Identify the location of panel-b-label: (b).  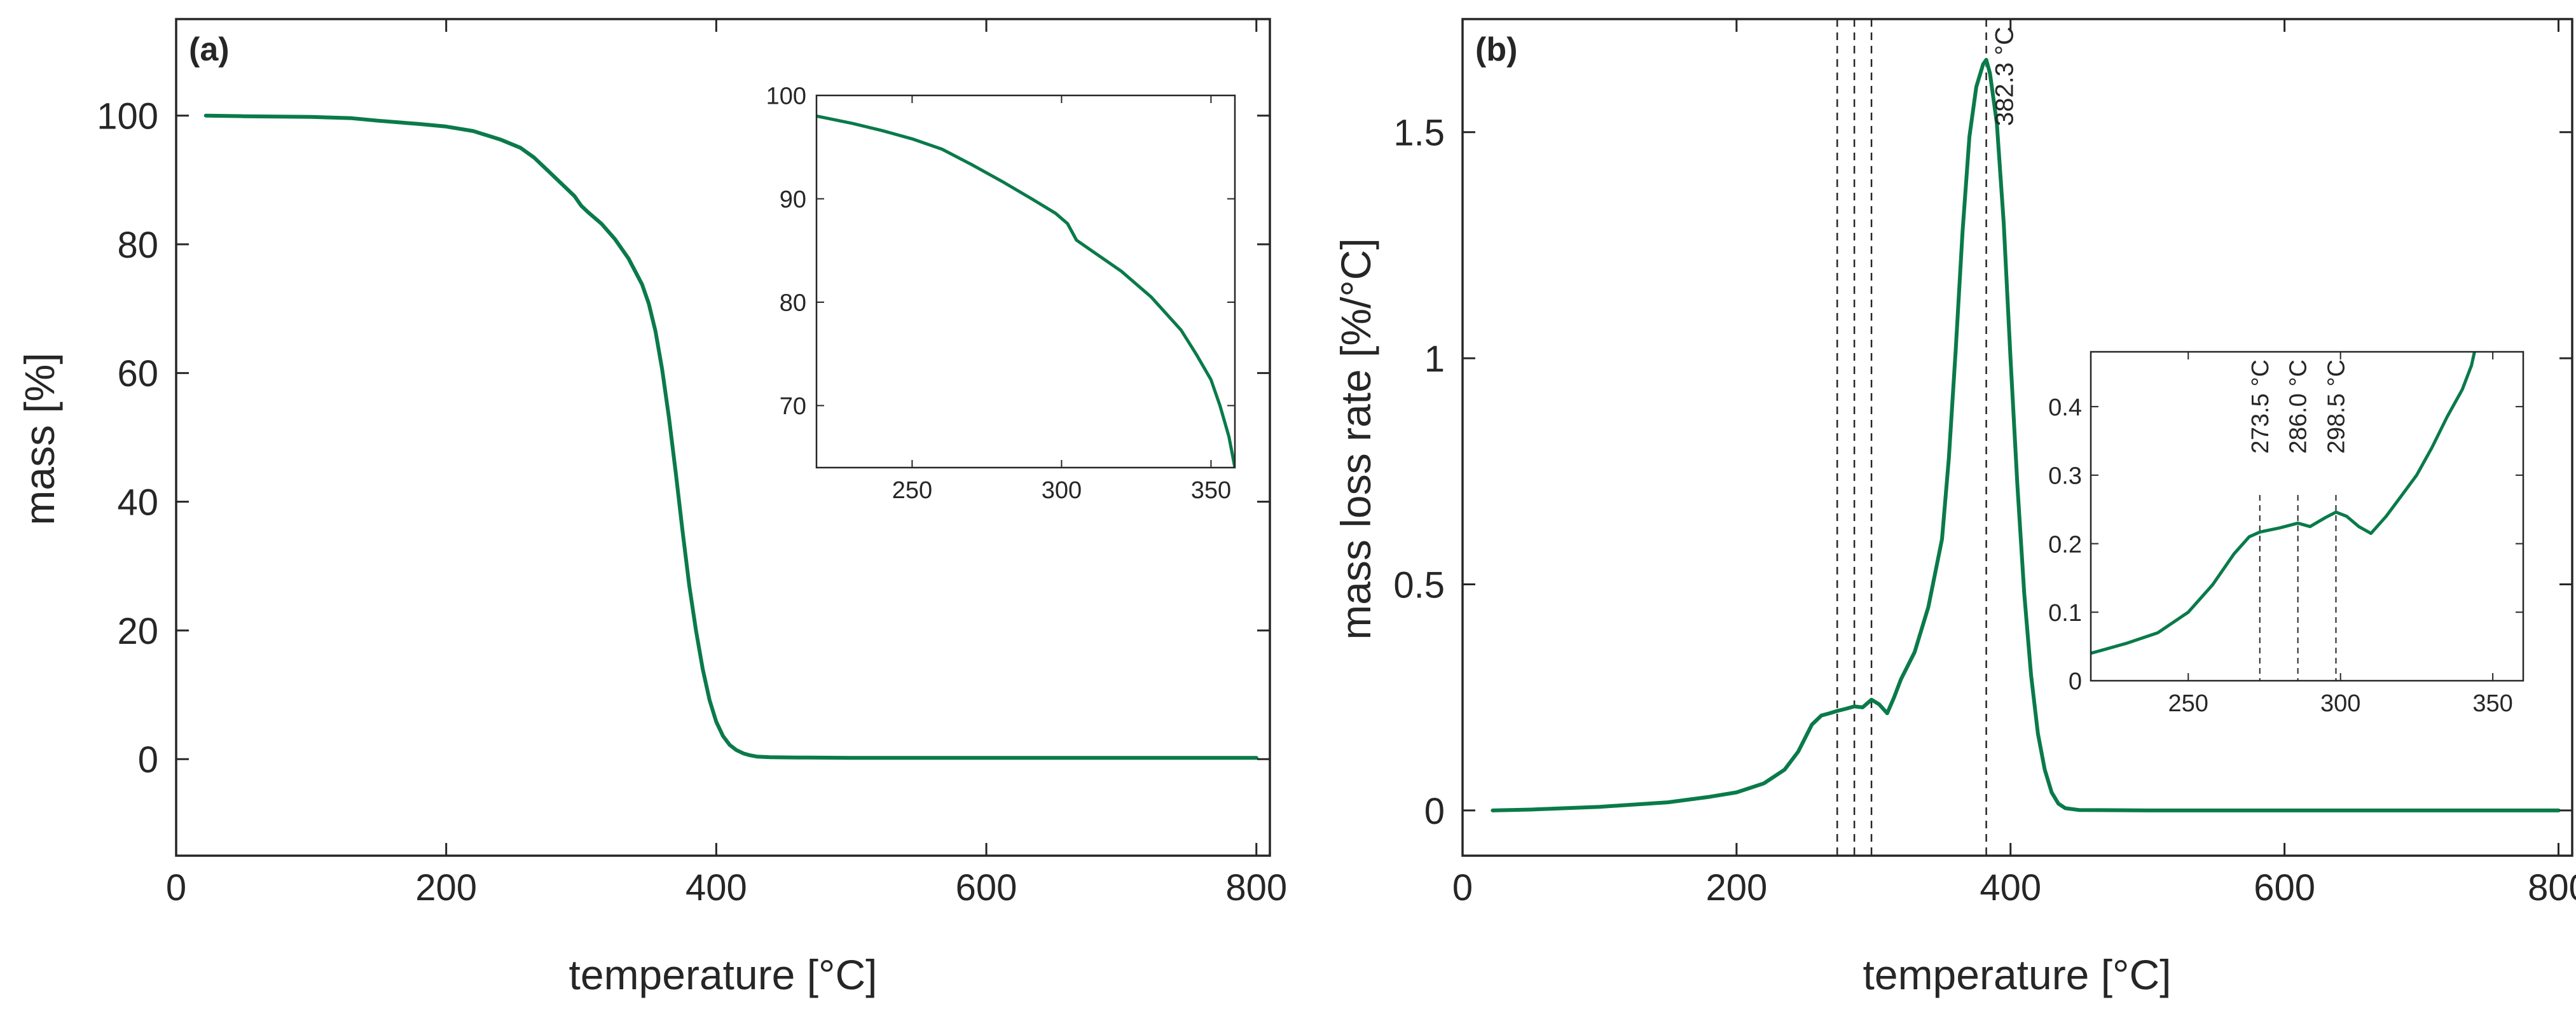
(1496, 49).